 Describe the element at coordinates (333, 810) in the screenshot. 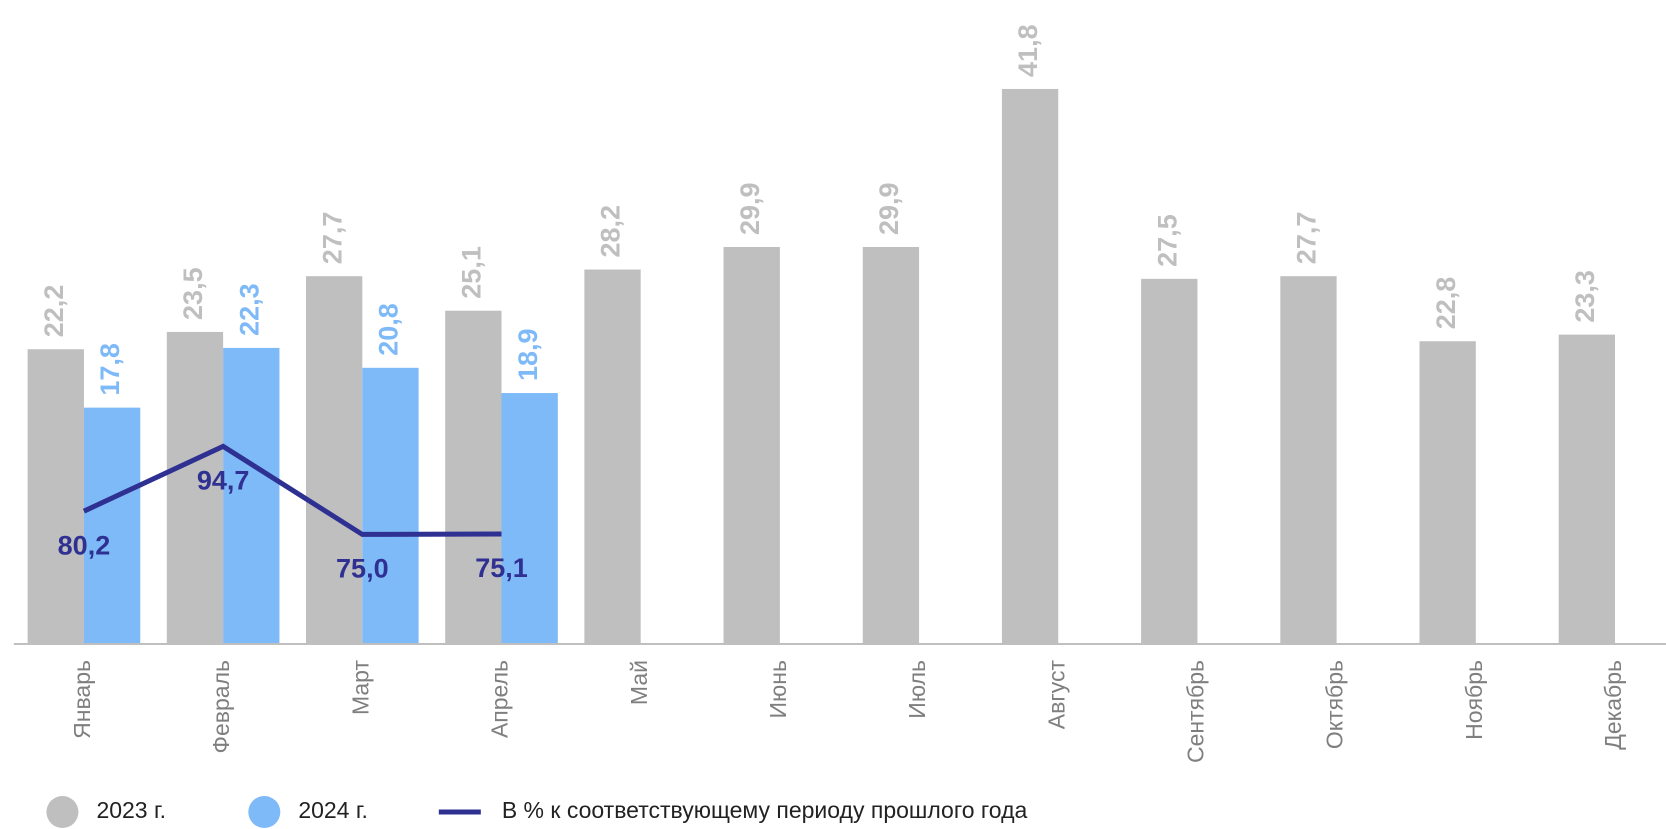

I see `legend-label: 2024 г.` at that location.